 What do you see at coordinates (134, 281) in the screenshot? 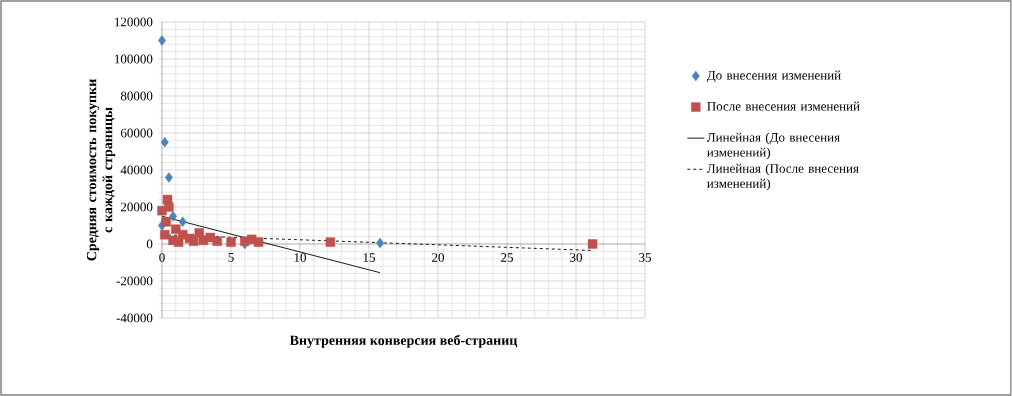
I see `y-tick-label: -20000` at bounding box center [134, 281].